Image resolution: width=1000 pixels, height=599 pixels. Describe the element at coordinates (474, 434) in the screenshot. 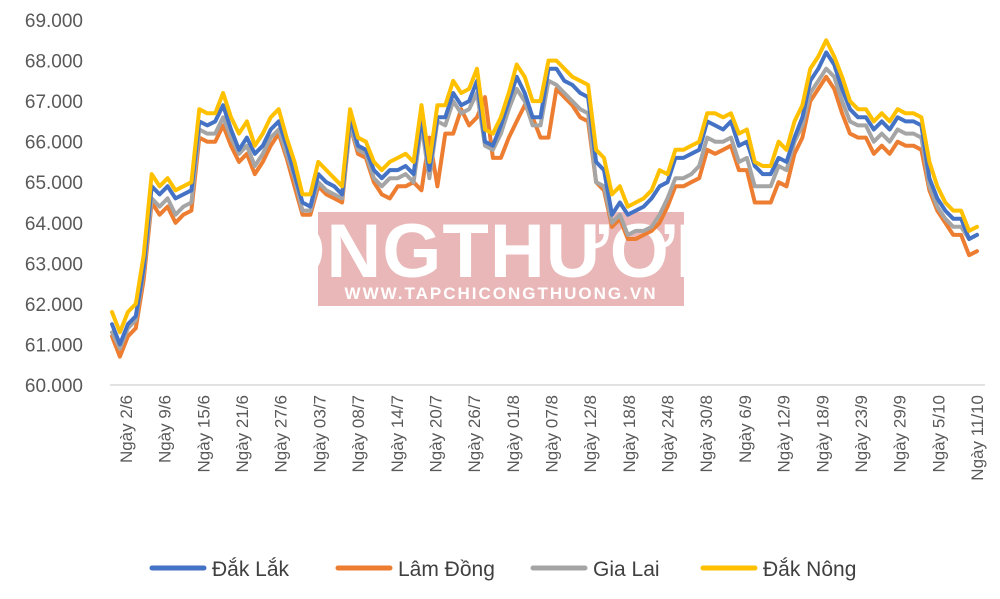

I see `x-tick-label: Ngày 26/7` at that location.